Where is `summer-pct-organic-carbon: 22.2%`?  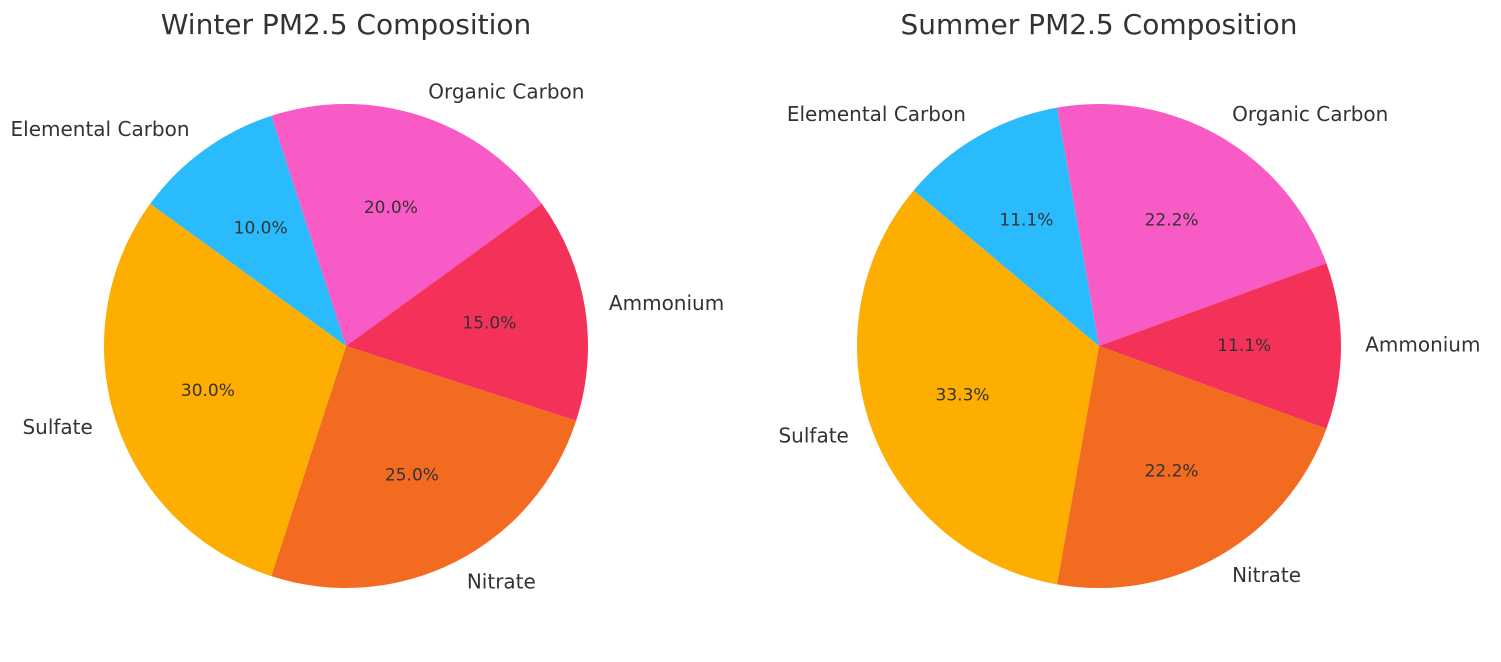
summer-pct-organic-carbon: 22.2% is located at coordinates (1172, 220).